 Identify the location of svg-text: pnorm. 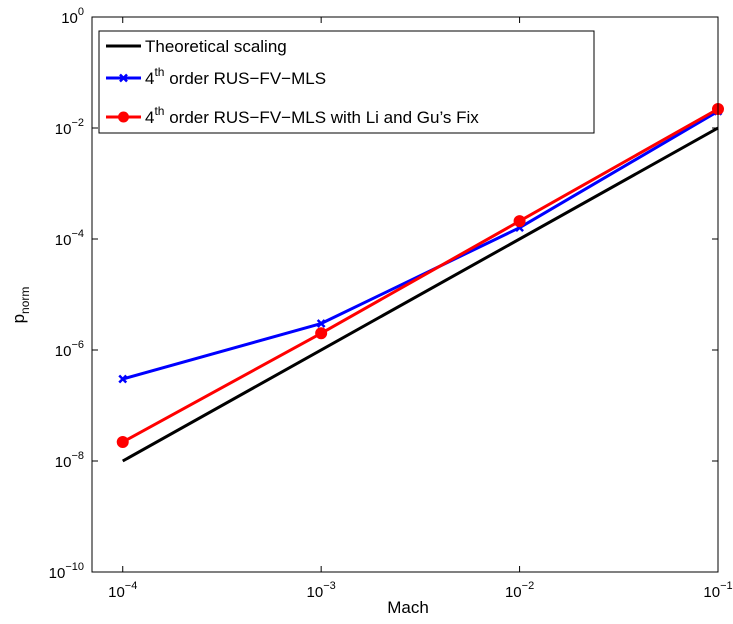
(20, 305).